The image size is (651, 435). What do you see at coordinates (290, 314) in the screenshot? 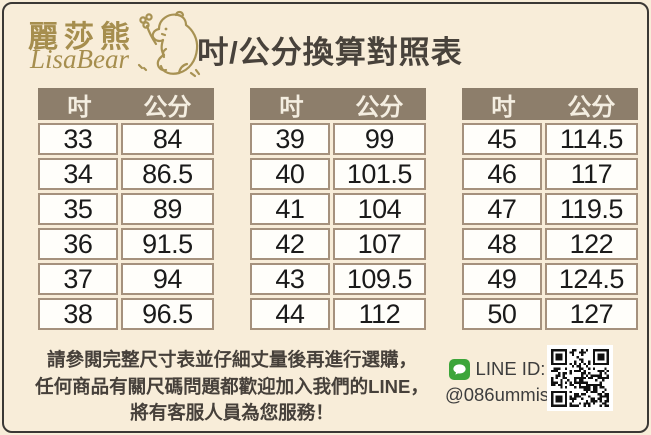
I see `inch-value: 44` at bounding box center [290, 314].